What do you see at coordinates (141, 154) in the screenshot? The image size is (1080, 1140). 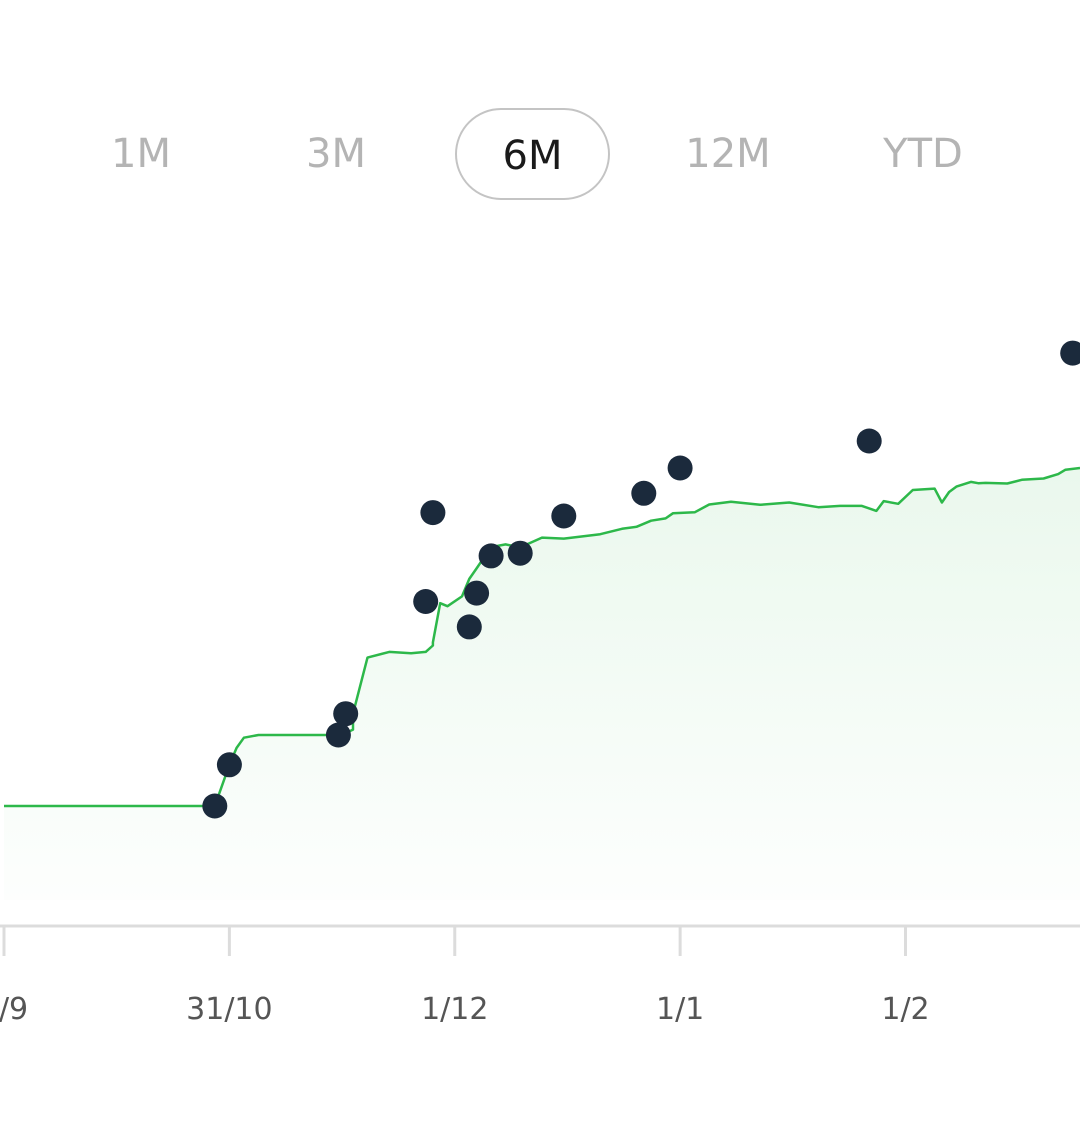 I see `range-tab-1m: 1M` at bounding box center [141, 154].